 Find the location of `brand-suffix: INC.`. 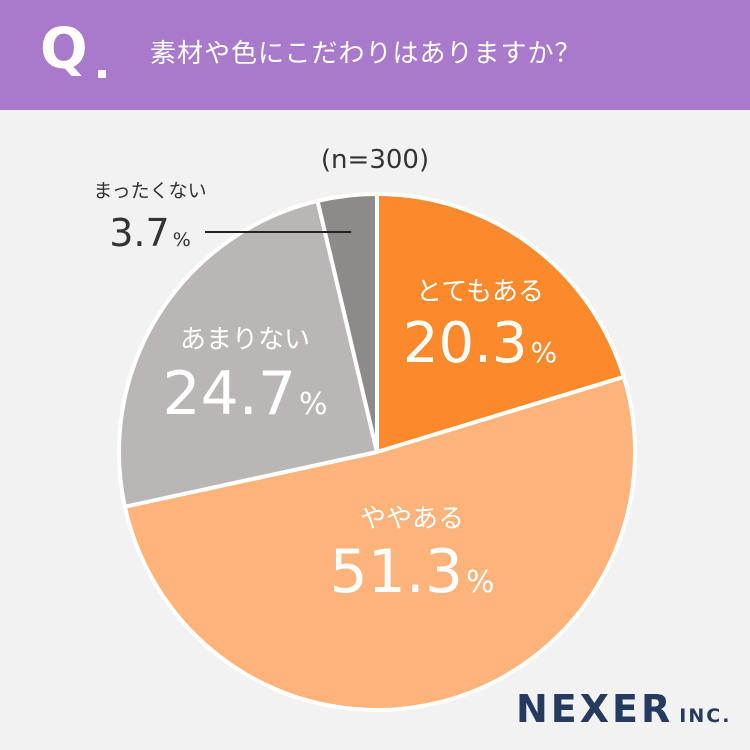

brand-suffix: INC. is located at coordinates (705, 716).